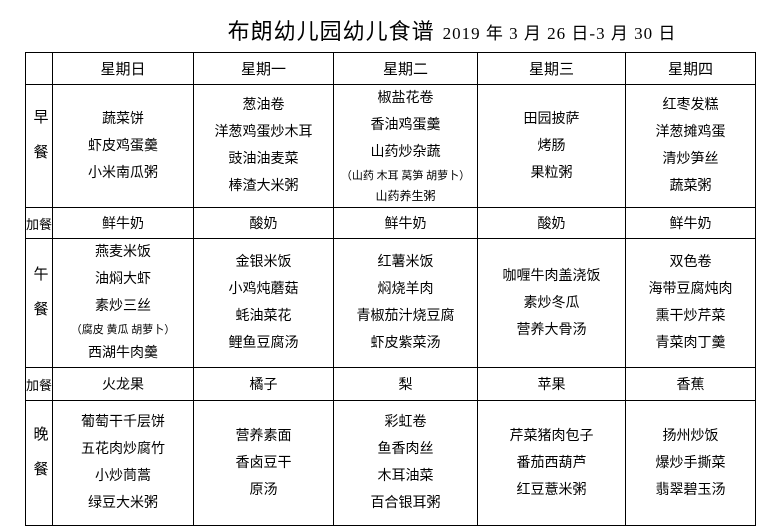  I want to click on menu-cell: 田园披萨 烤肠 果粒粥, so click(551, 146).